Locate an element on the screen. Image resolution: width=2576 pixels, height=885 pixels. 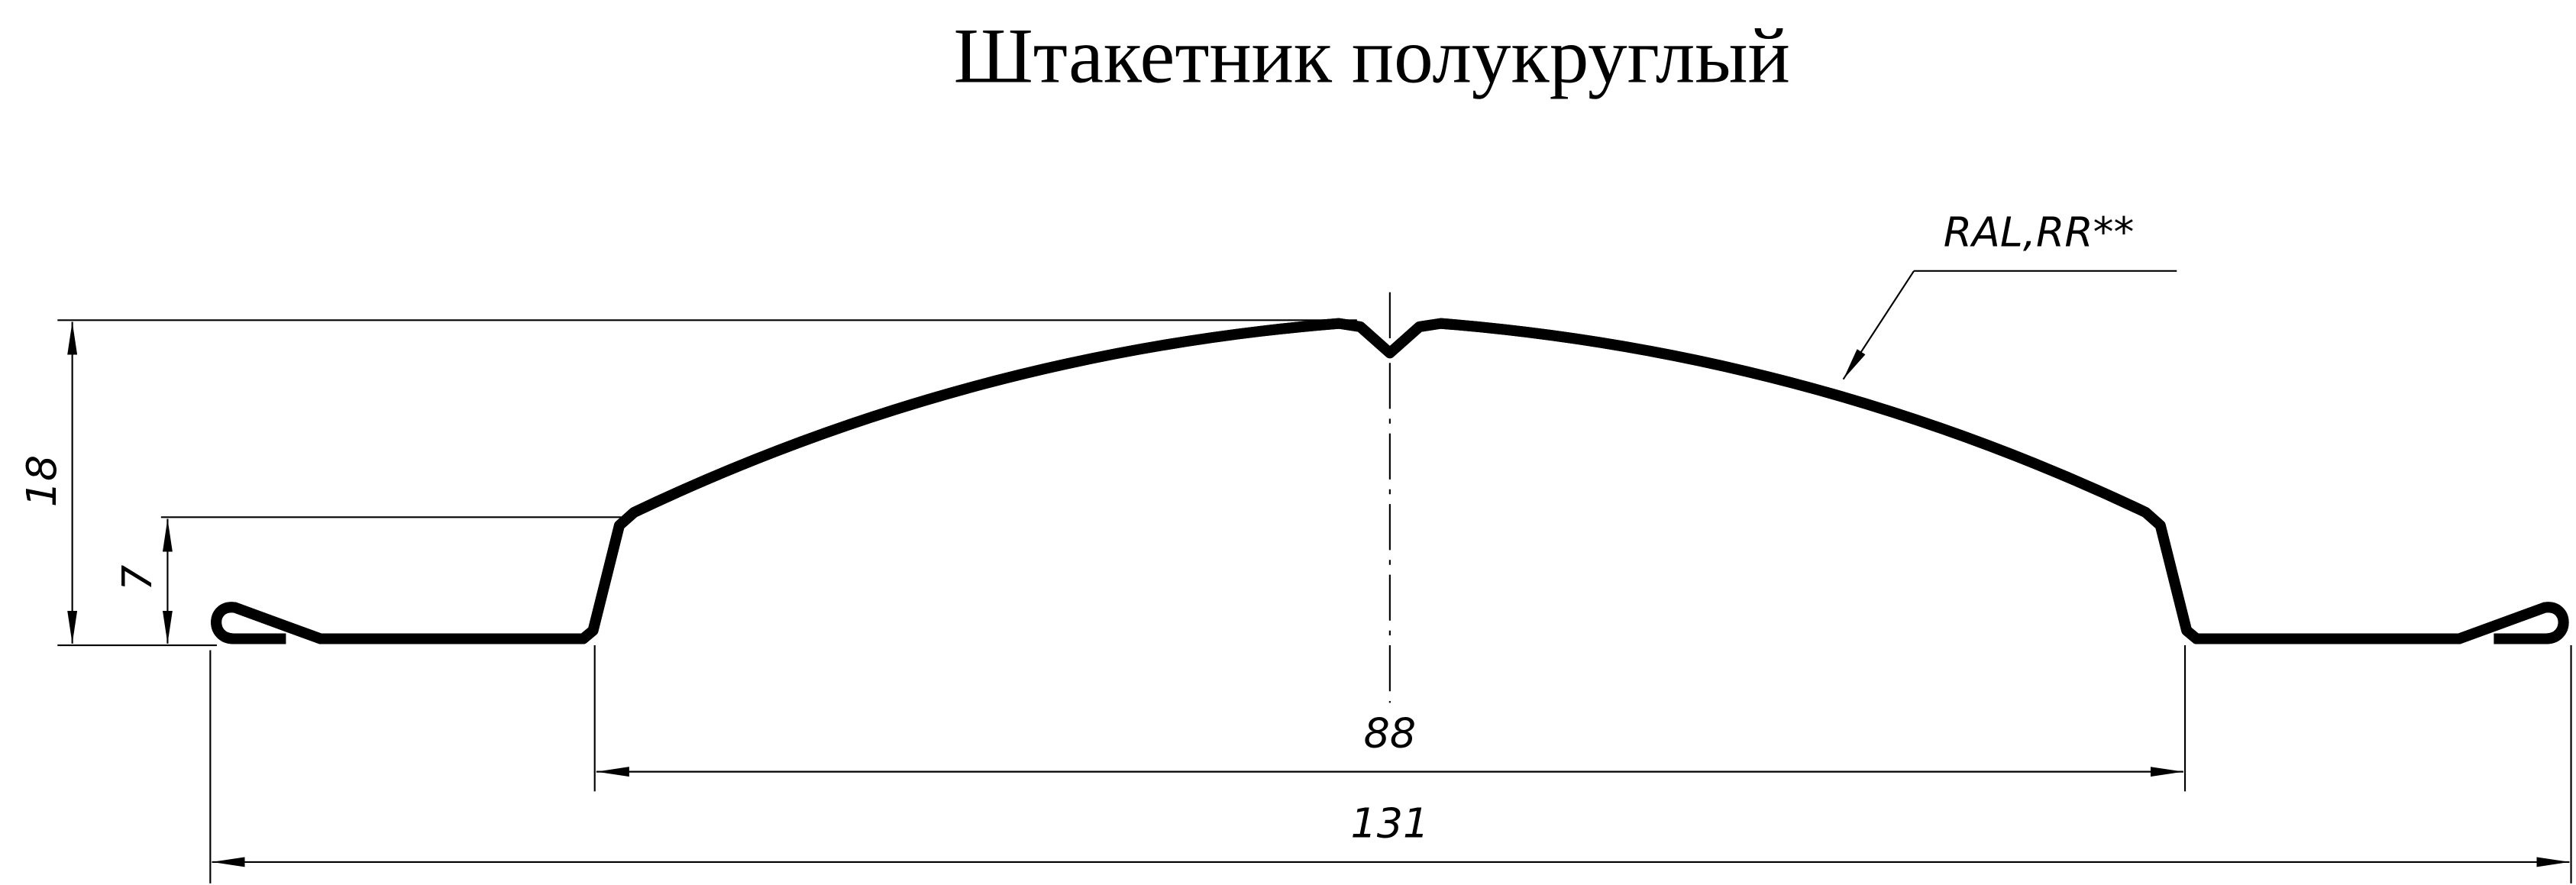
coating-note: RAL,RR** is located at coordinates (2039, 233).